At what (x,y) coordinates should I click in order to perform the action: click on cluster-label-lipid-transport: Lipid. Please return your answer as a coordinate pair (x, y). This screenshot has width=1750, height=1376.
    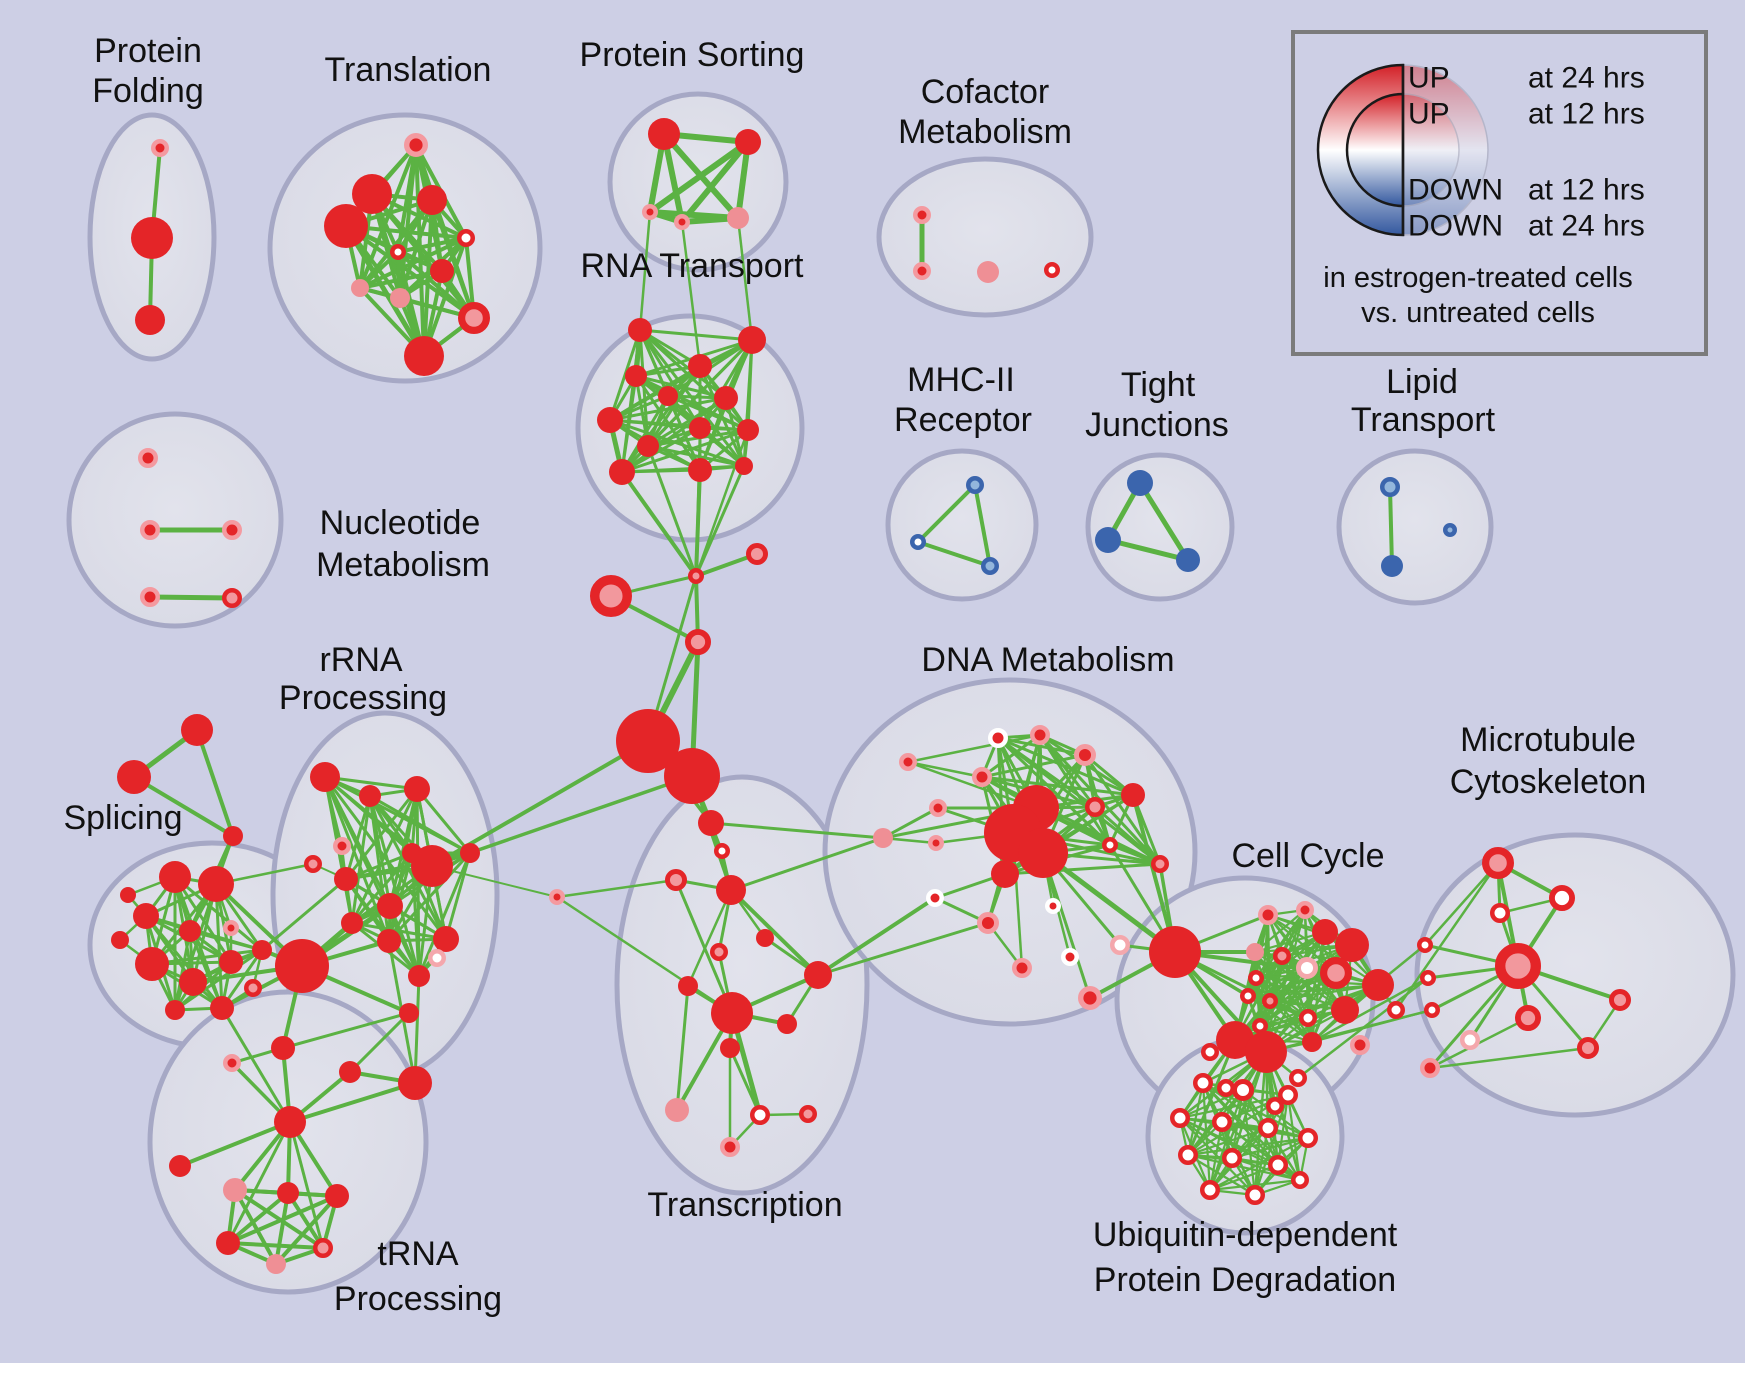
    Looking at the image, I should click on (1422, 382).